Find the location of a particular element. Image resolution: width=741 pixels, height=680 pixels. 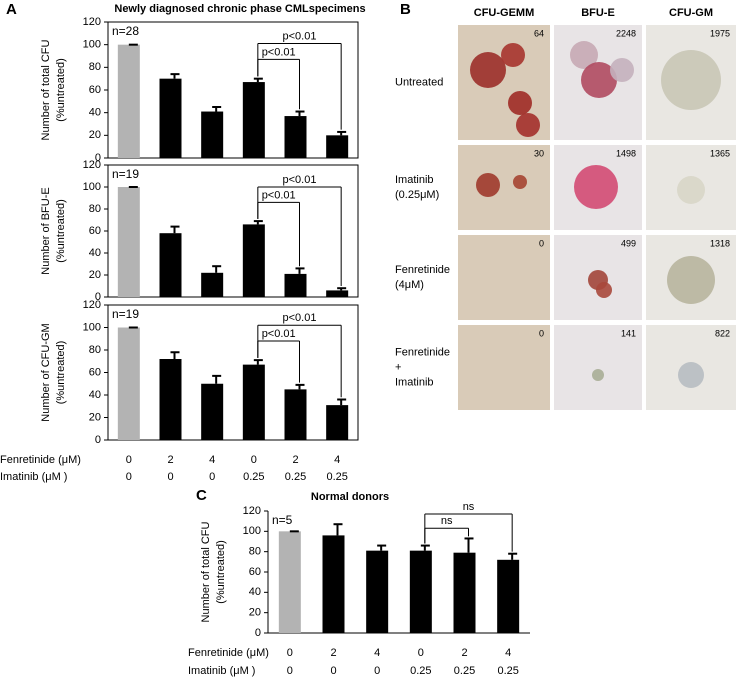

panel-label: A is located at coordinates (11, 9).